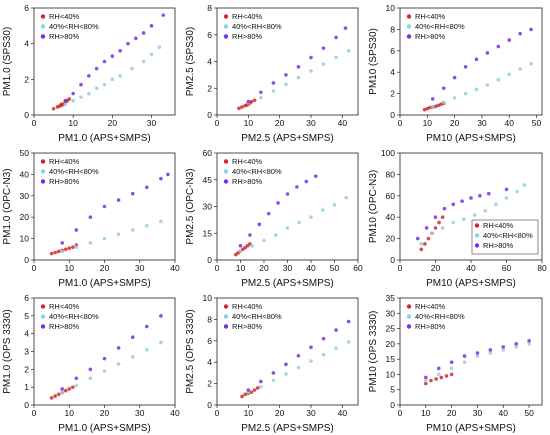 This screenshot has height=435, width=550. I want to click on y-axis-label: PM1.0 (SPS30), so click(7, 61).